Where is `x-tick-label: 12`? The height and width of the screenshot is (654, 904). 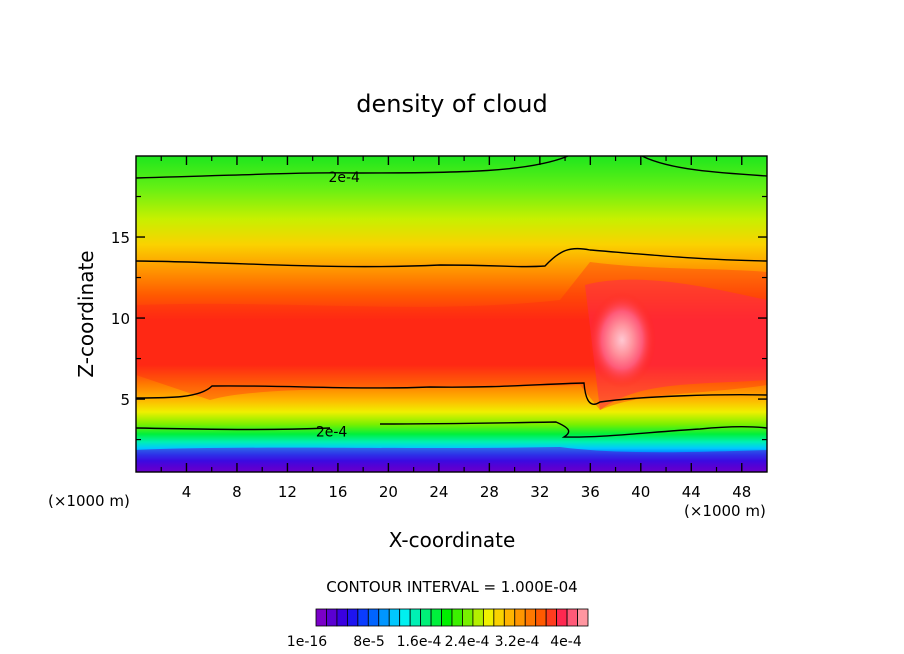
x-tick-label: 12 is located at coordinates (287, 492).